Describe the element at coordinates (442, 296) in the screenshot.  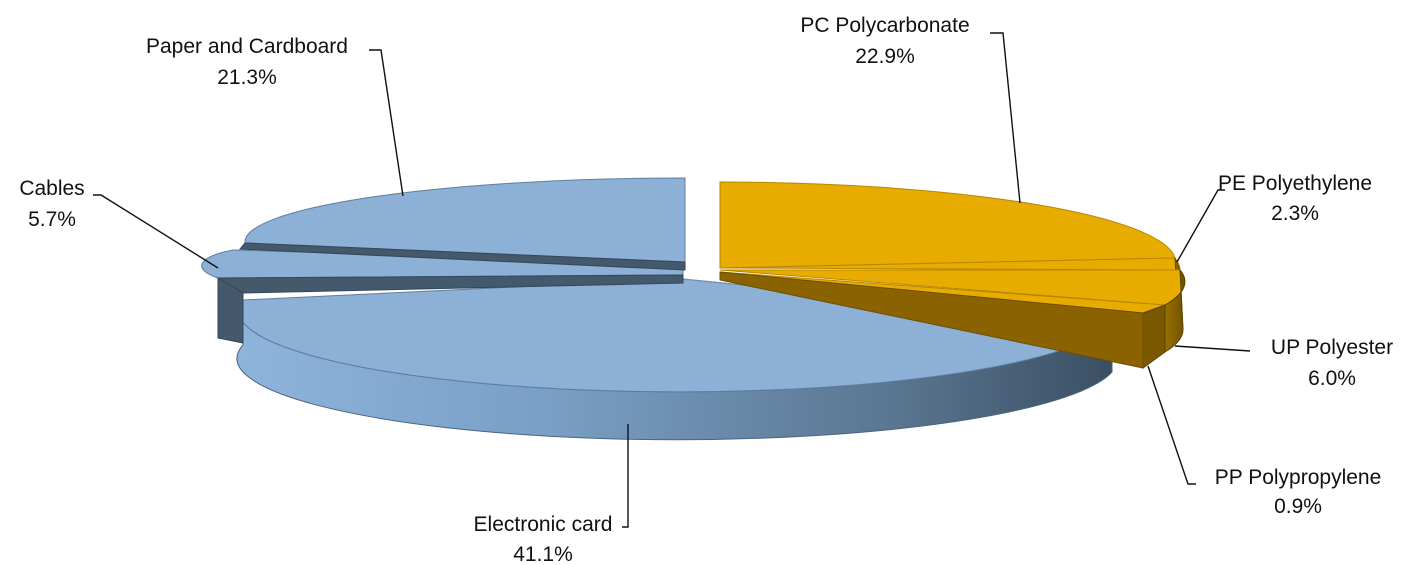
I see `slice-cables` at that location.